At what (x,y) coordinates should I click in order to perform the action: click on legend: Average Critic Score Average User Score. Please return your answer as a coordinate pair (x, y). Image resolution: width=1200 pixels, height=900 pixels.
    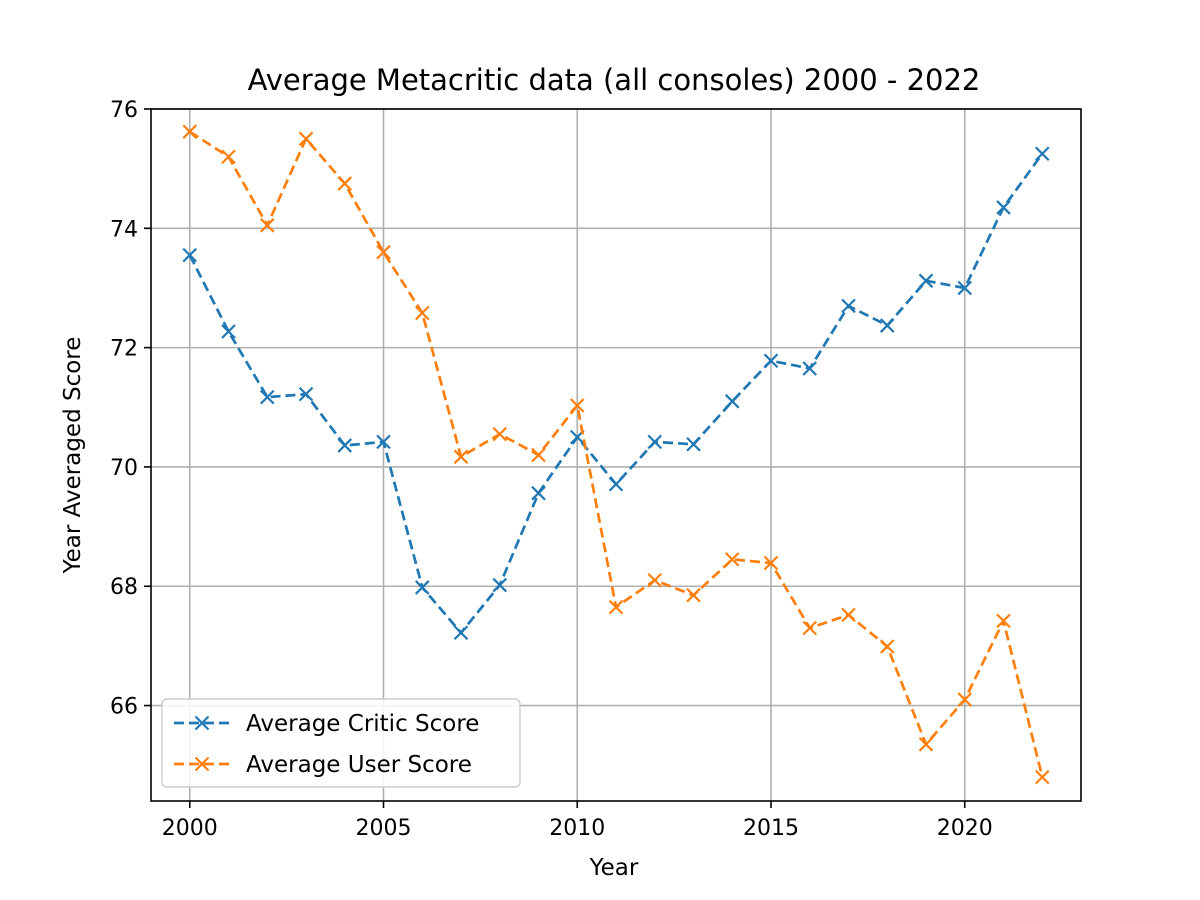
    Looking at the image, I should click on (341, 743).